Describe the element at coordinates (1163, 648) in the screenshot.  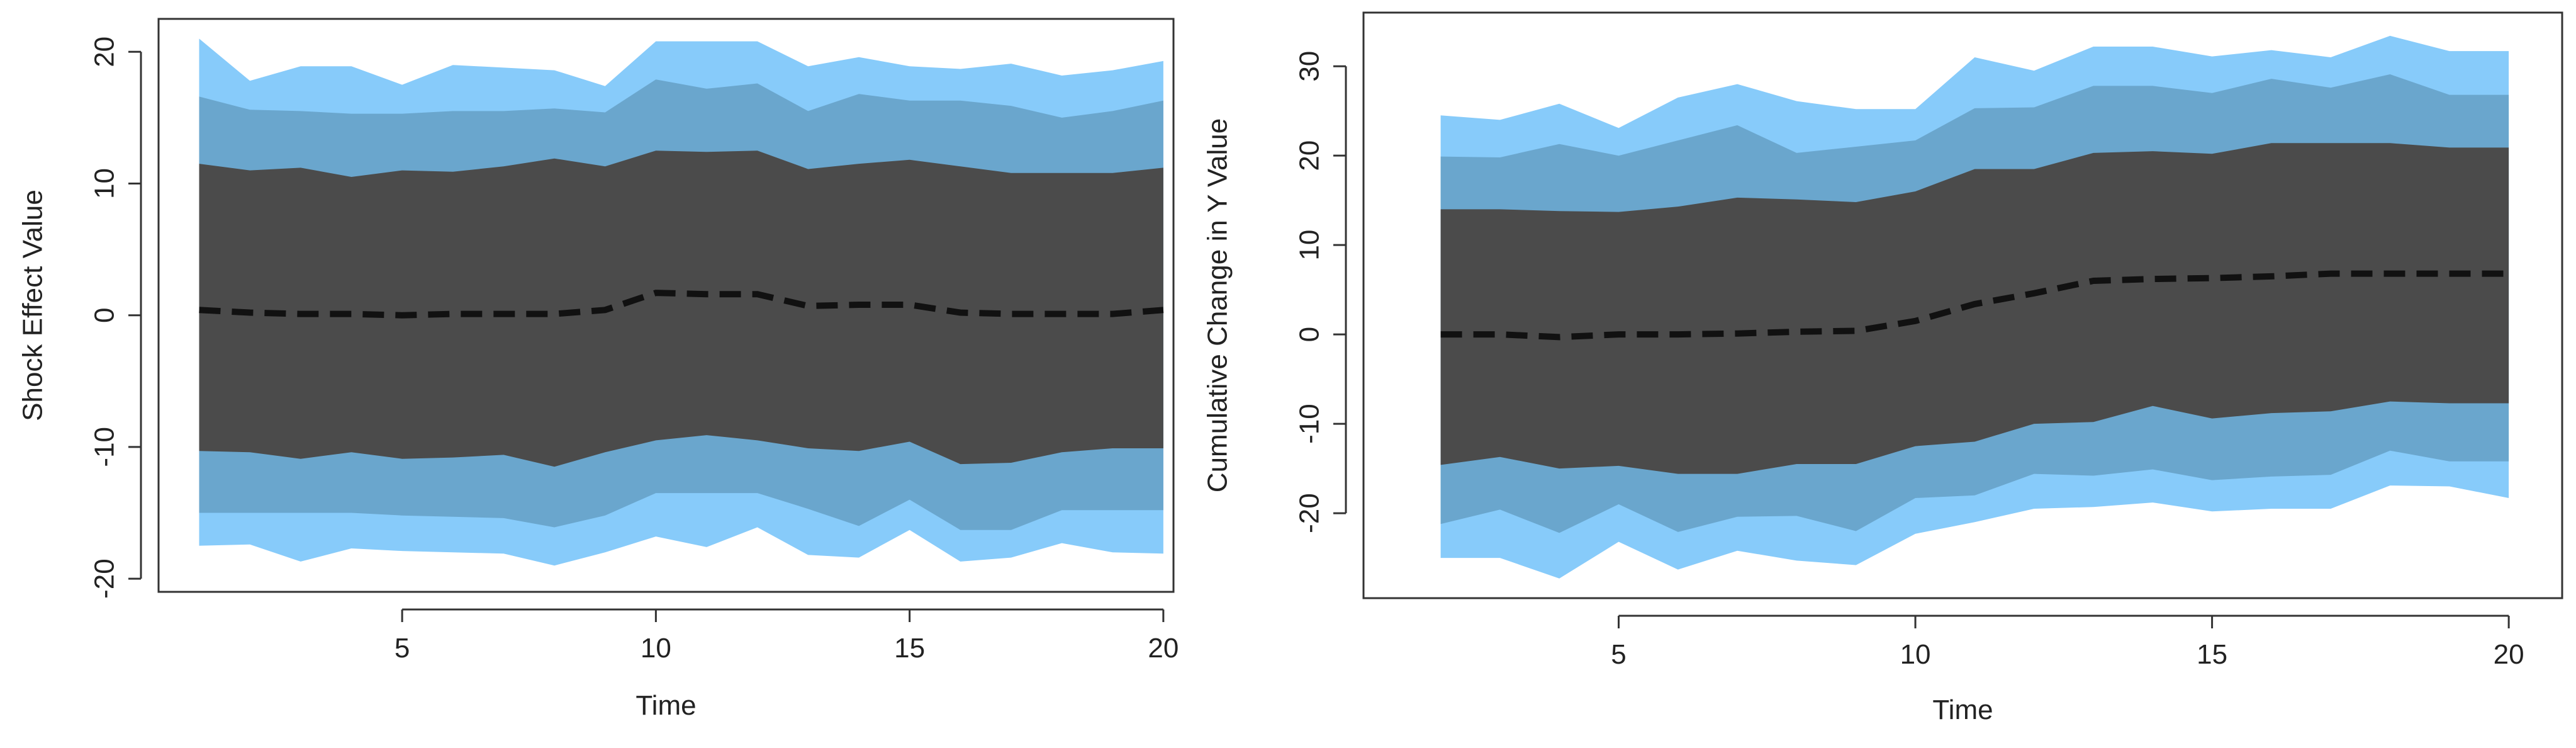
I see `chart-1-x-tick-label: 20` at that location.